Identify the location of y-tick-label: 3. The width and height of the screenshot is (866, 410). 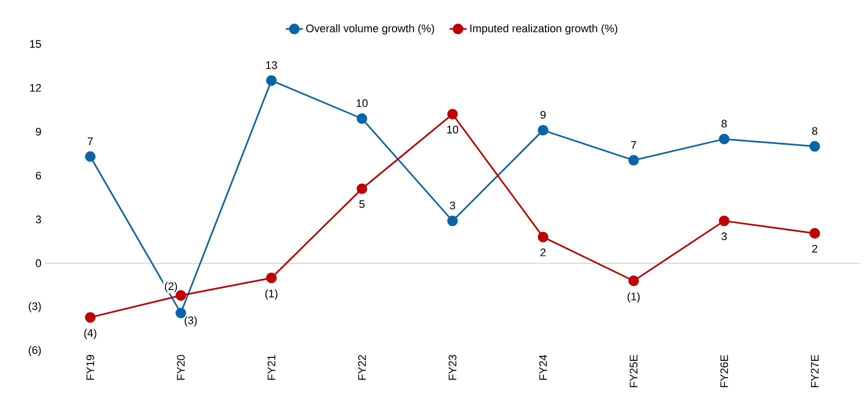
(38, 220).